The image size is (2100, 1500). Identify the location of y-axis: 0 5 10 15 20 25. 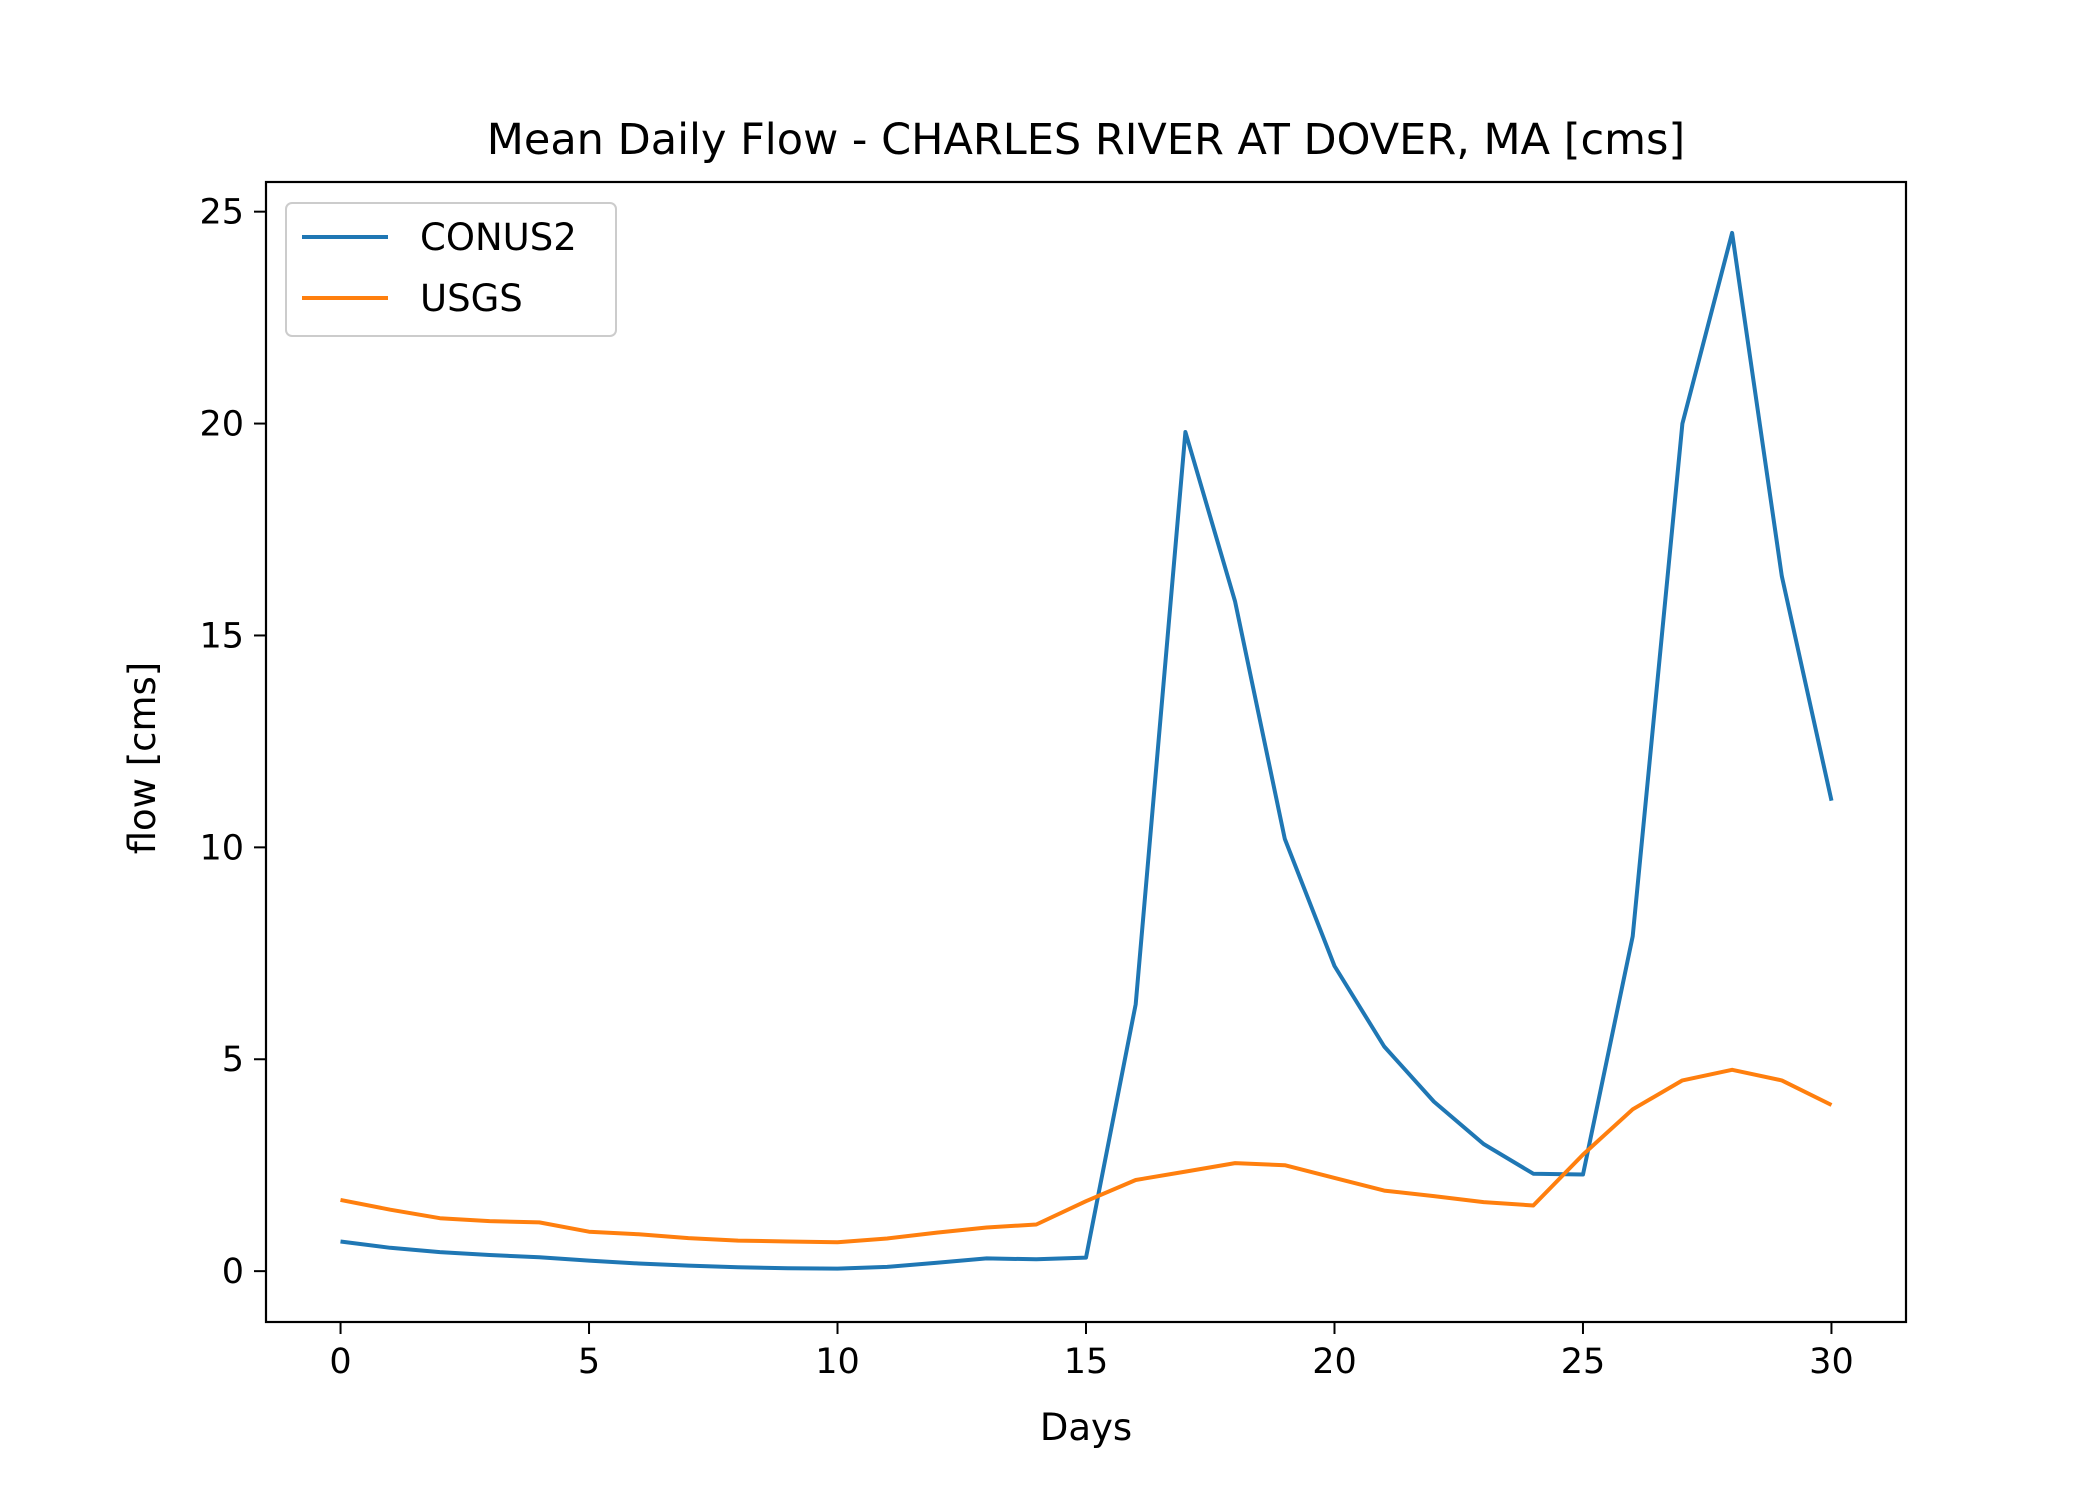
(232, 742).